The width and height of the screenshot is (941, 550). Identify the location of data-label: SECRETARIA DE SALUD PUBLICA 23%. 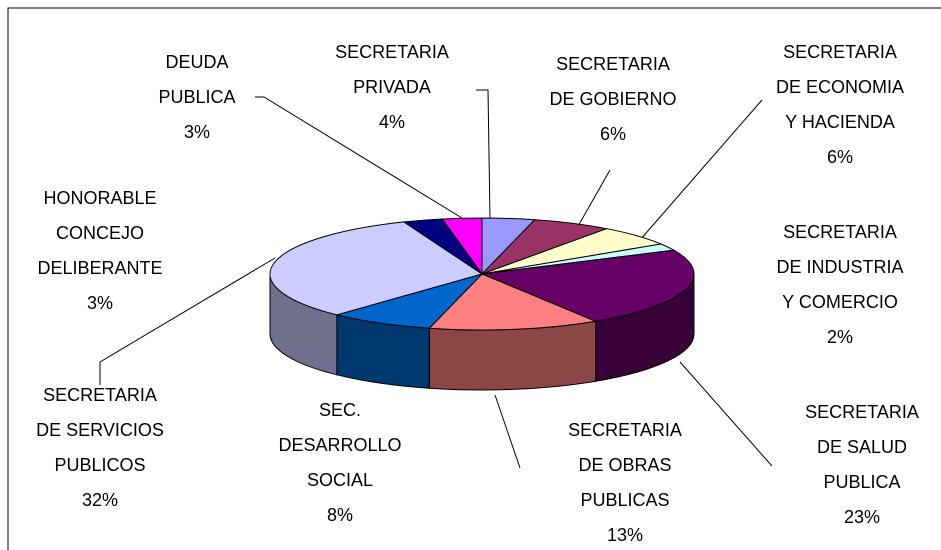
(862, 465).